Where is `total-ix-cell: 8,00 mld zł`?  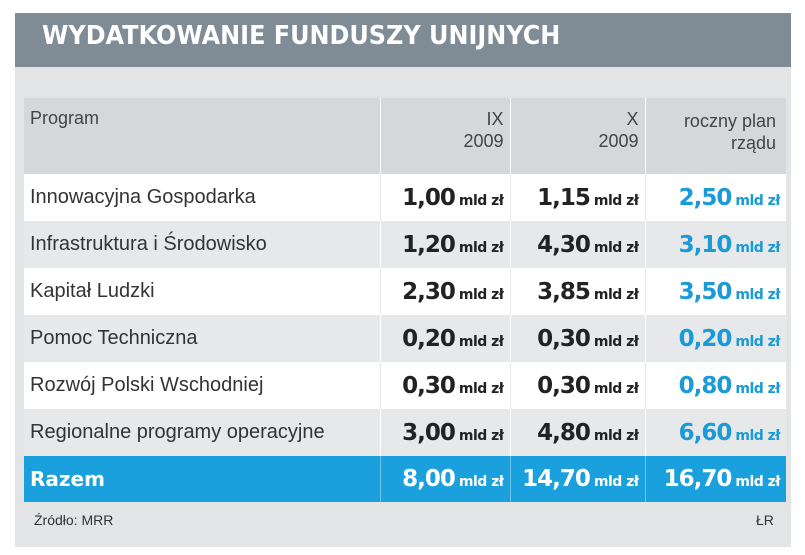
total-ix-cell: 8,00 mld zł is located at coordinates (444, 479).